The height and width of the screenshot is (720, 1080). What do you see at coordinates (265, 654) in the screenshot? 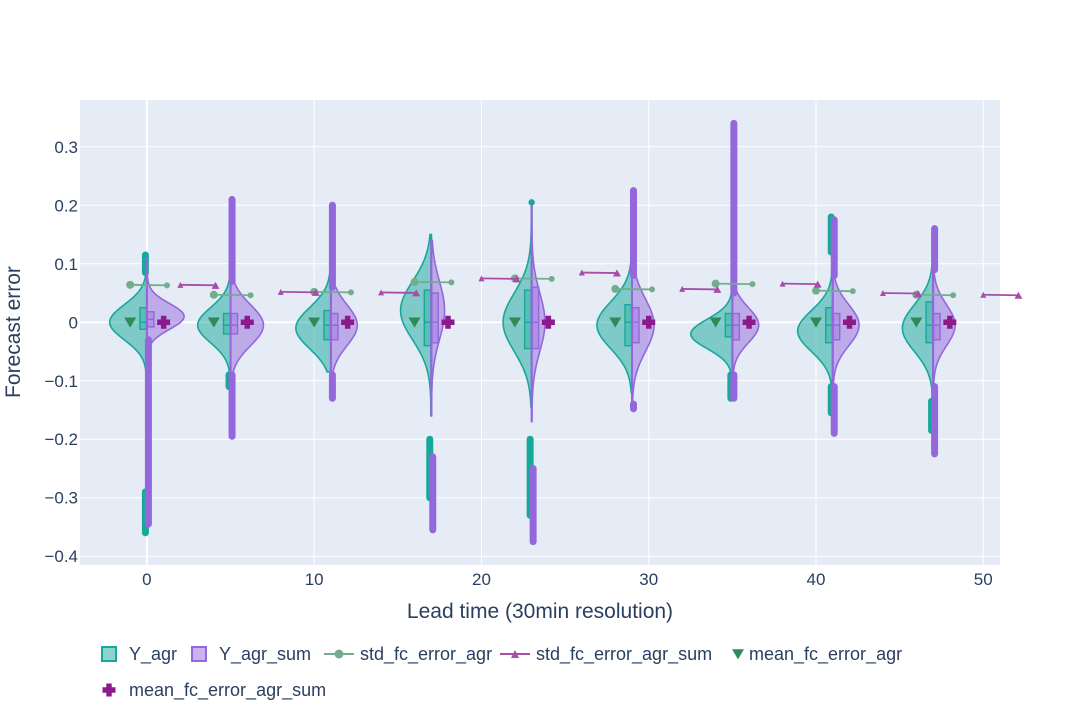
I see `legend-label: Y_agr_sum` at bounding box center [265, 654].